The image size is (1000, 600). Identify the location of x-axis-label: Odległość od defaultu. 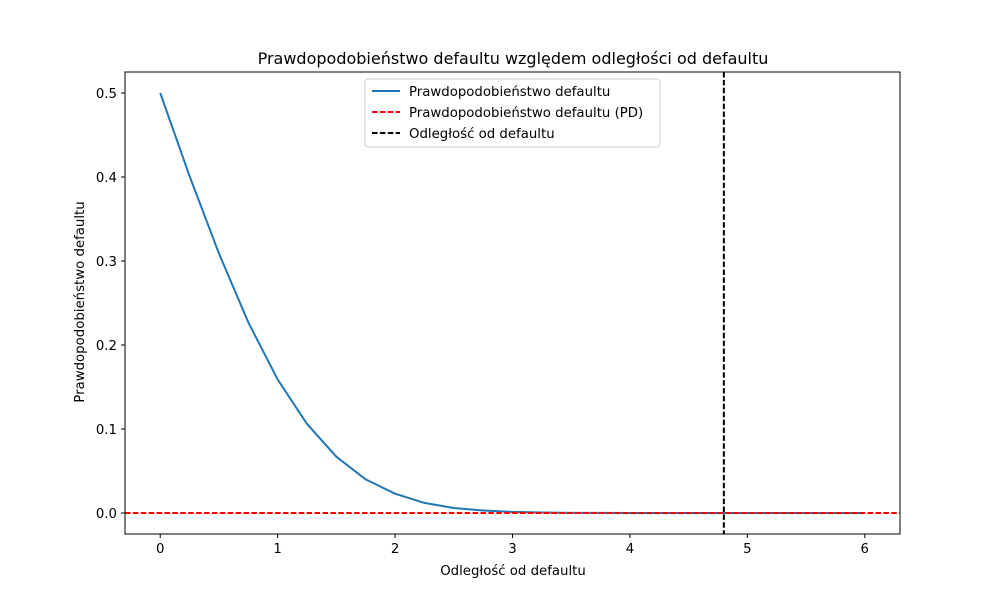
(513, 571).